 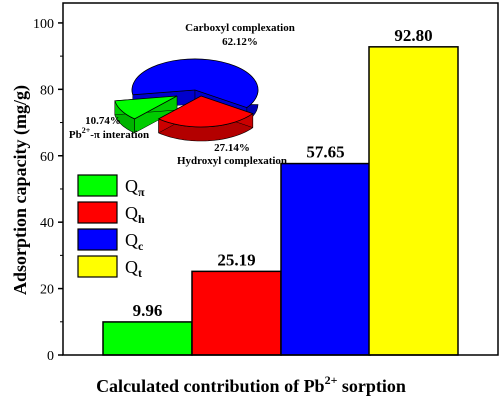 I want to click on bar-value-label: 9.96, so click(x=148, y=310).